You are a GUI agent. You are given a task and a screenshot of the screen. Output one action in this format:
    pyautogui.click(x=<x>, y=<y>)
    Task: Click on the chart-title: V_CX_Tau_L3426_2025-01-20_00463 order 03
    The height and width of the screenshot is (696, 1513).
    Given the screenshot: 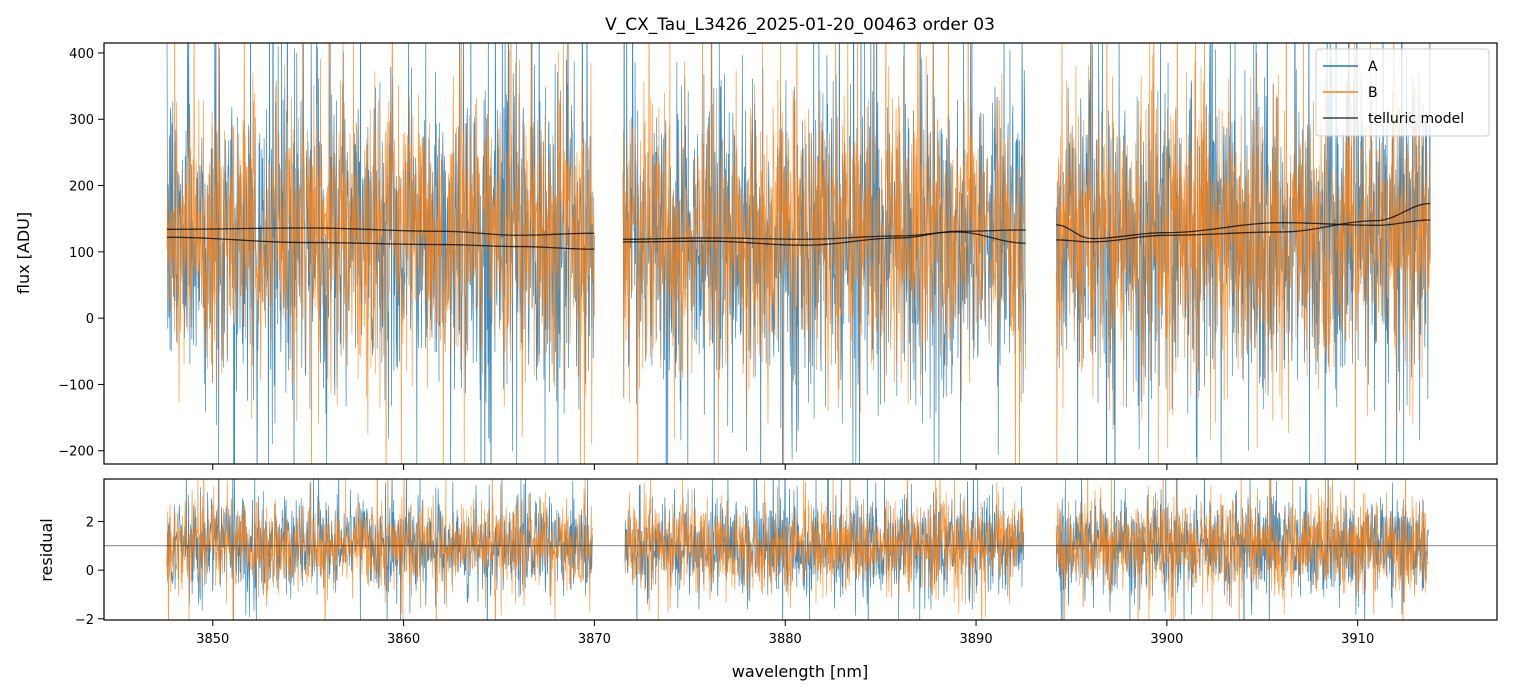 What is the action you would take?
    pyautogui.click(x=800, y=25)
    